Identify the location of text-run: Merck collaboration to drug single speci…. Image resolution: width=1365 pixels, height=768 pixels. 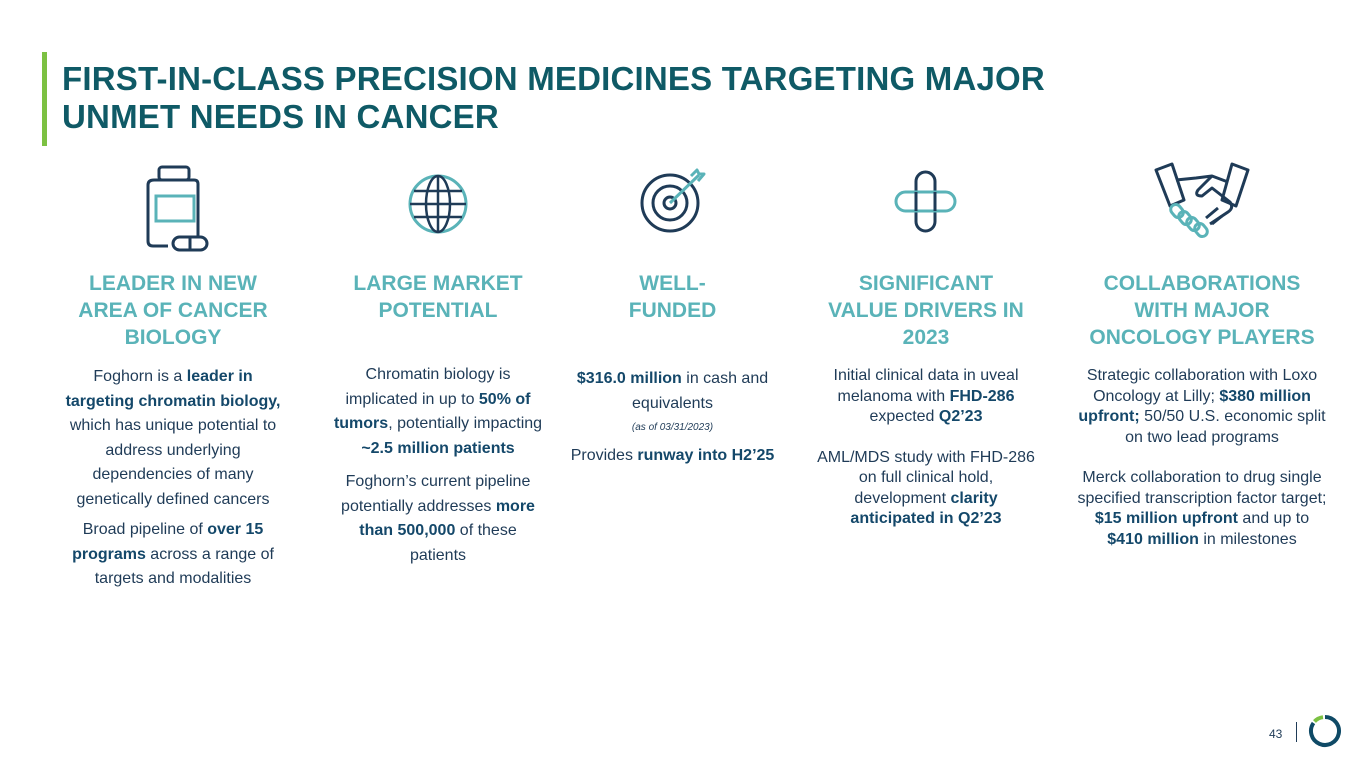
(1202, 488).